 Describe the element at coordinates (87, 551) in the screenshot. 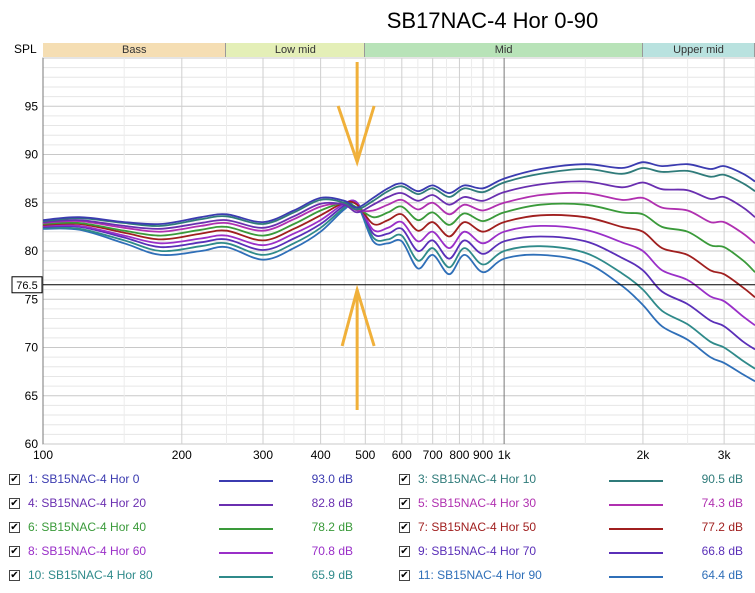

I see `legend-label: 8: SB15NAC-4 Hor 60` at that location.